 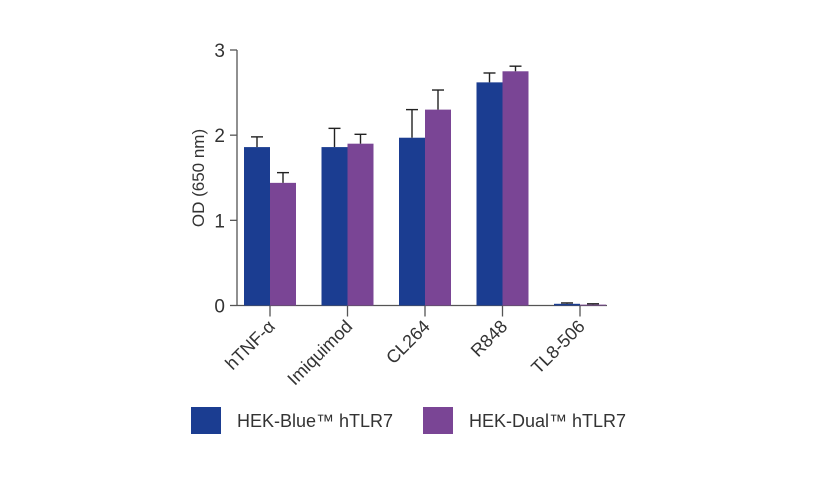 What do you see at coordinates (250, 345) in the screenshot?
I see `x-tick-label: hTNF-α` at bounding box center [250, 345].